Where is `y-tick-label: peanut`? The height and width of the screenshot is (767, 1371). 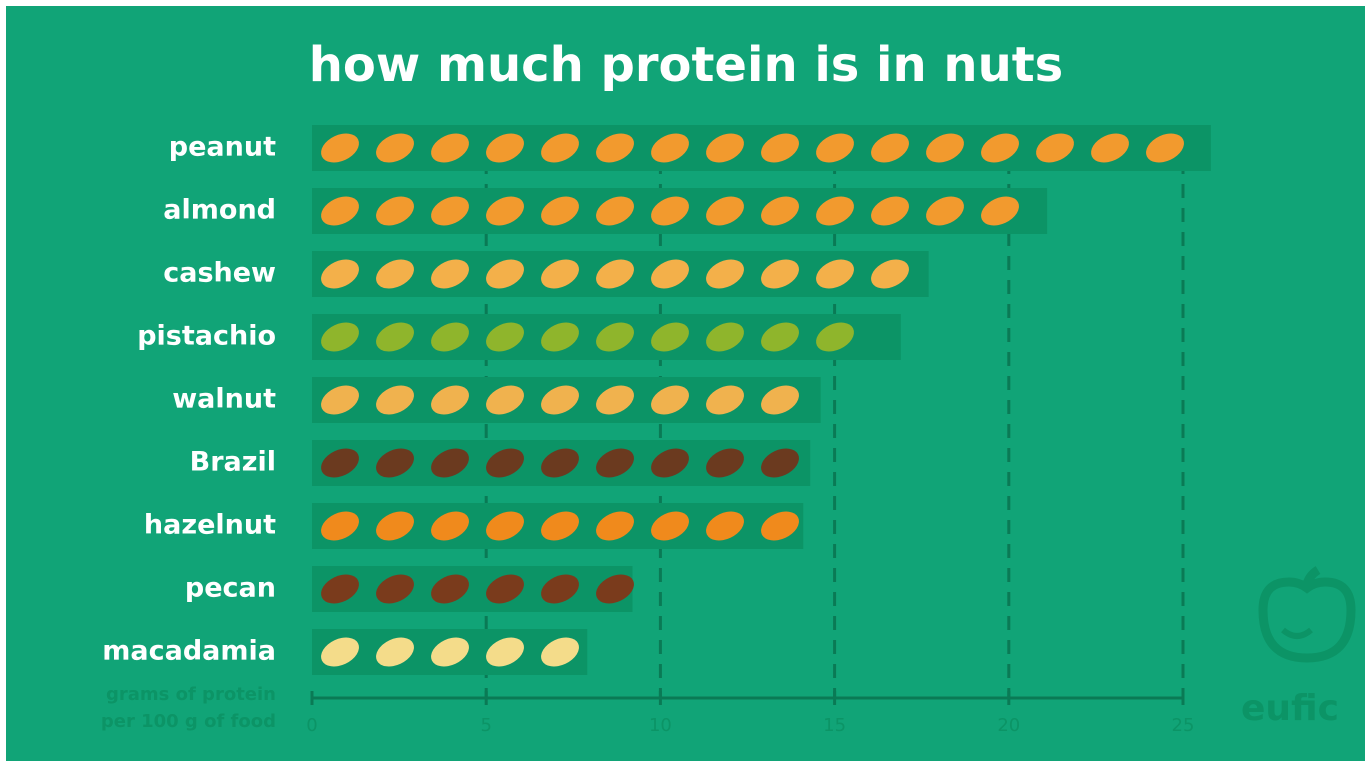
y-tick-label: peanut is located at coordinates (222, 147).